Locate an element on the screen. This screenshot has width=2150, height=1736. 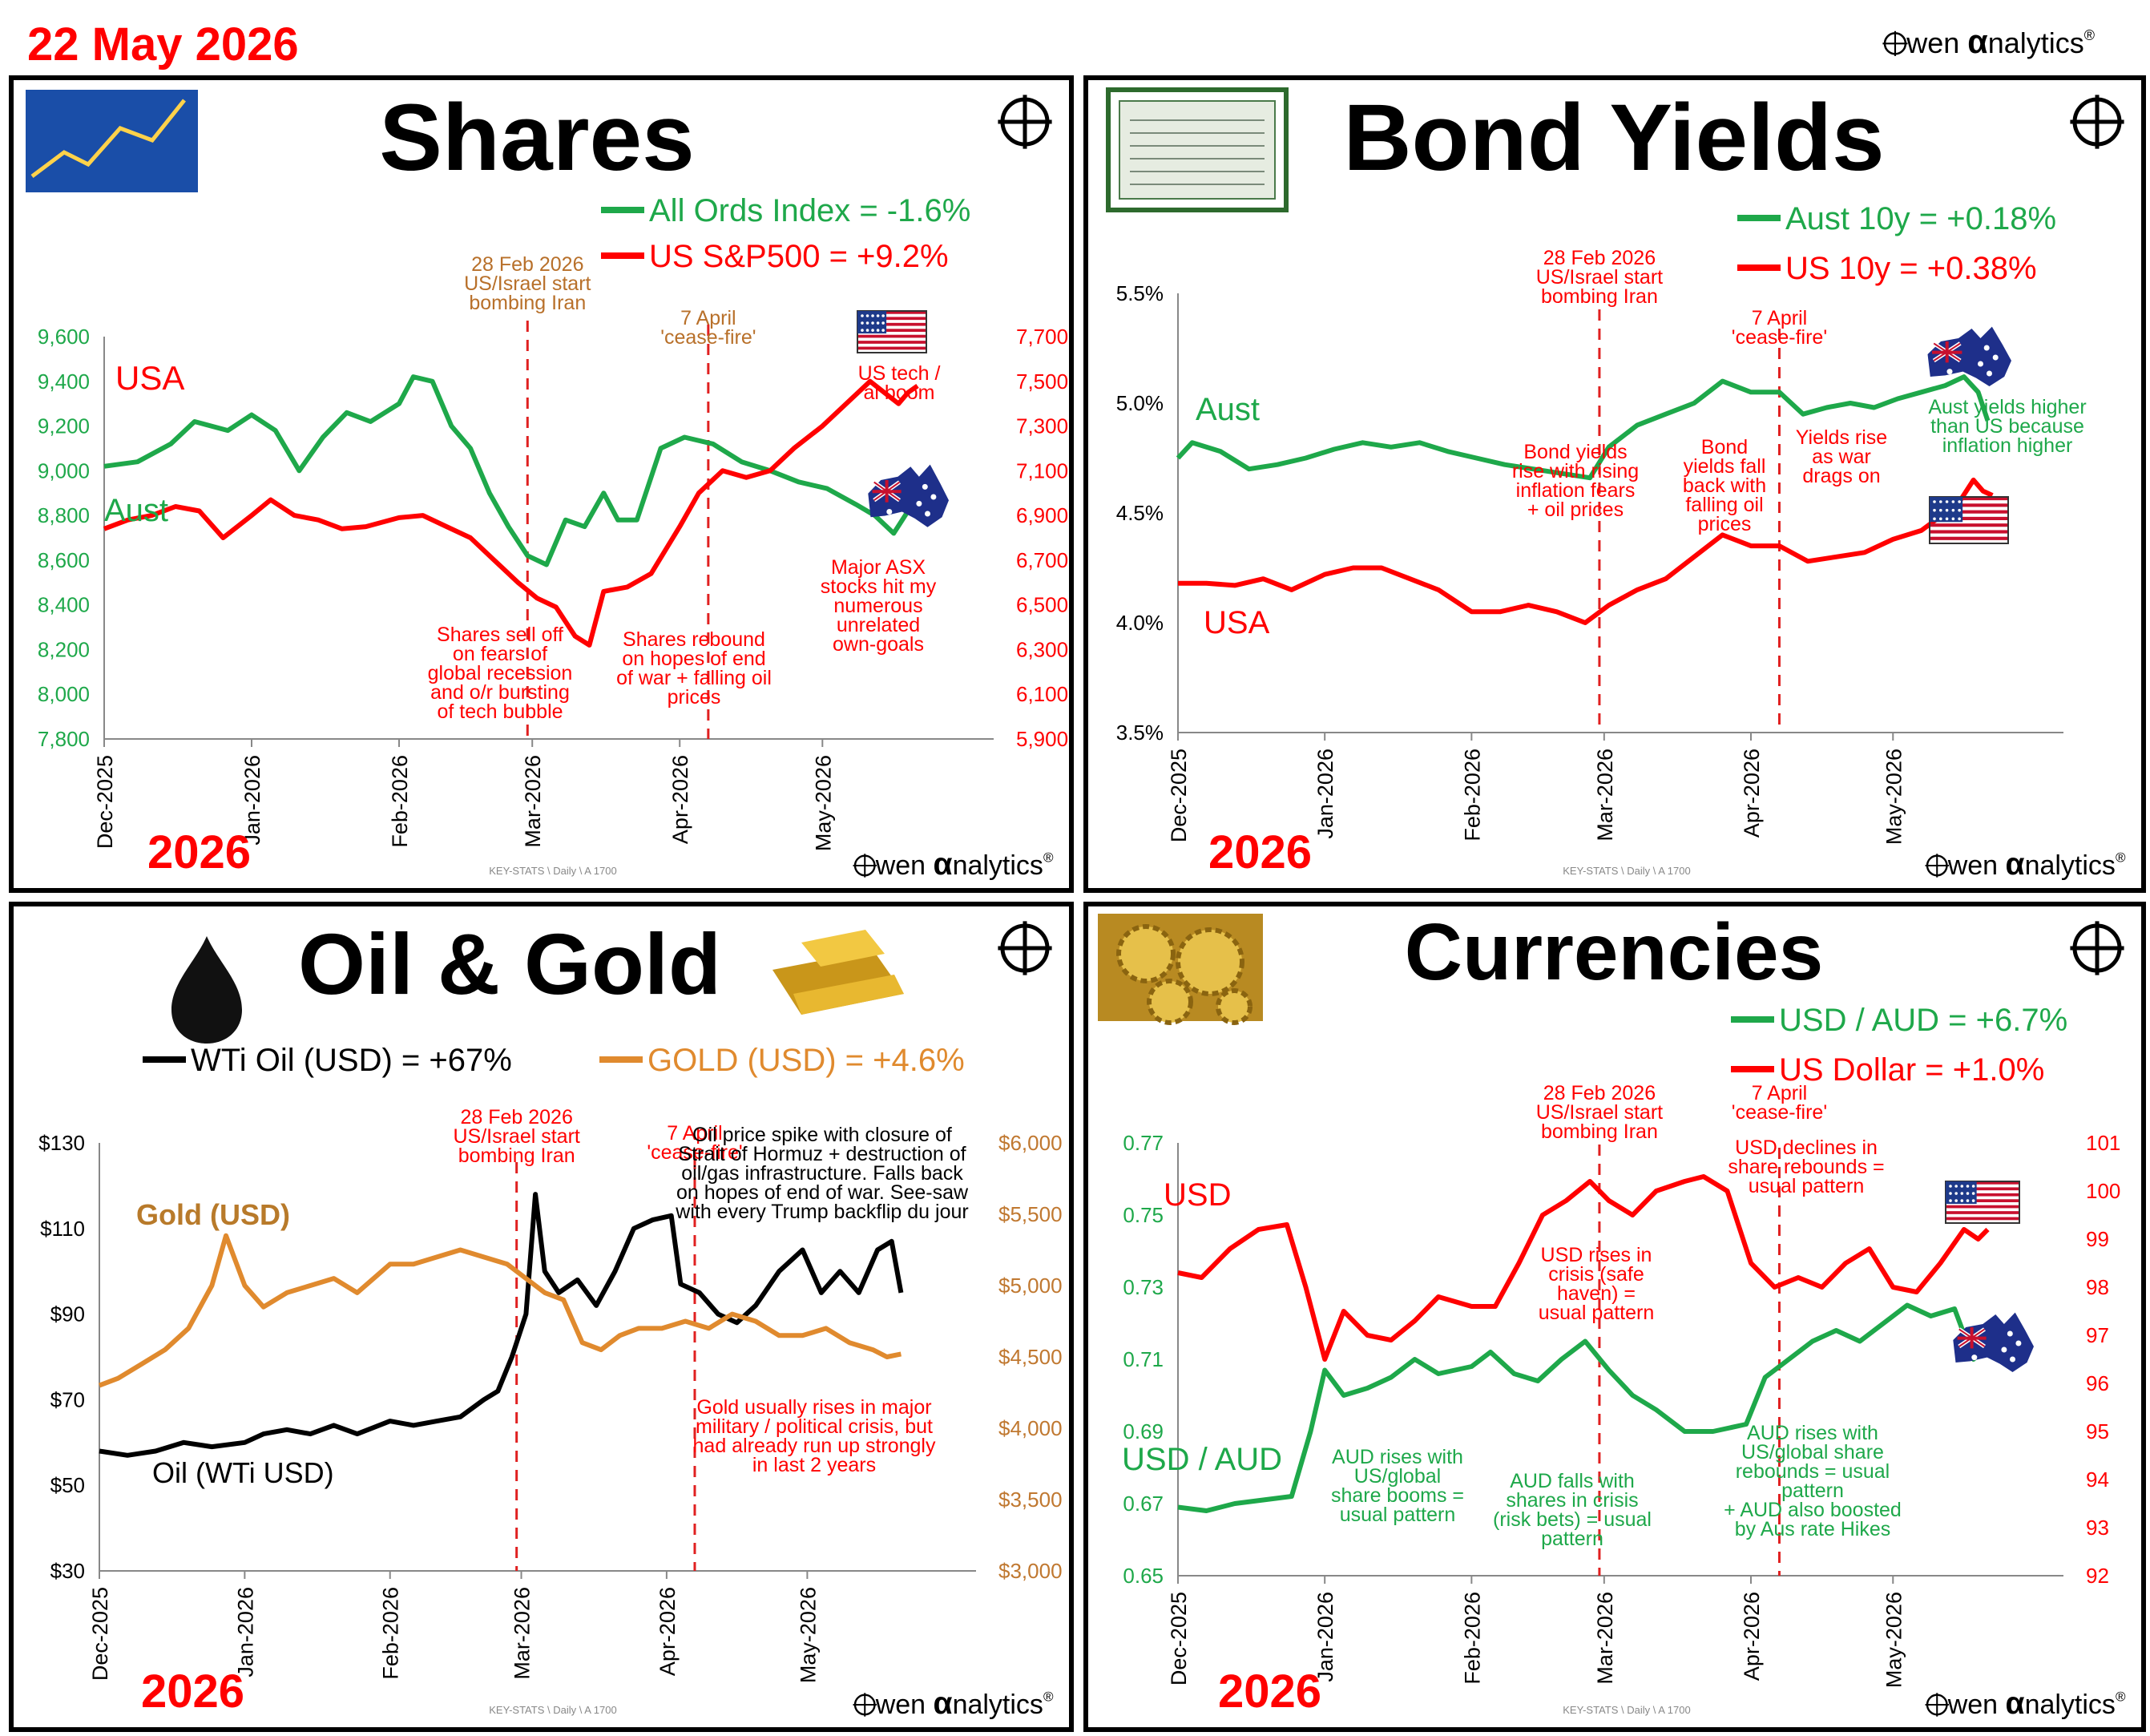
stock-ticker-arrow is located at coordinates (108, 138).